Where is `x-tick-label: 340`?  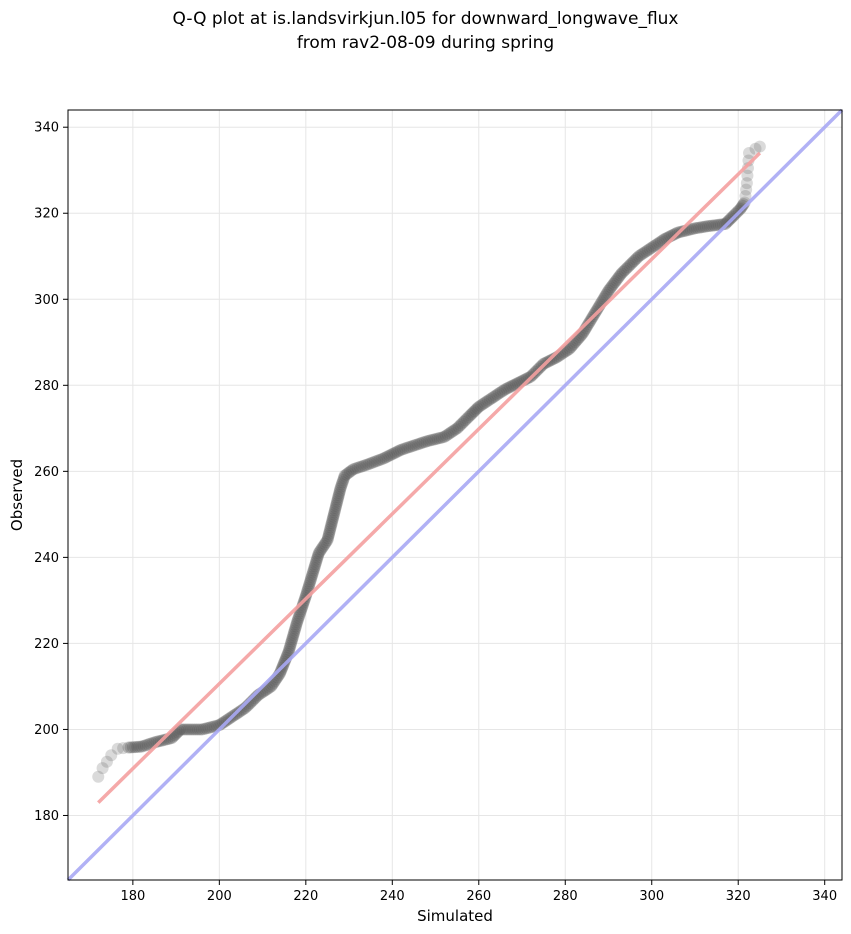 x-tick-label: 340 is located at coordinates (824, 896).